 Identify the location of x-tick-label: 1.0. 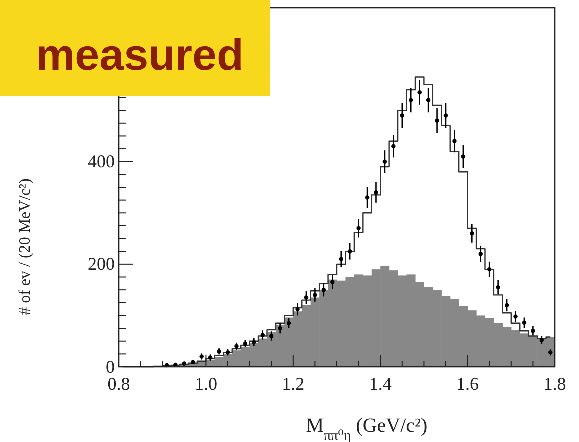
(206, 384).